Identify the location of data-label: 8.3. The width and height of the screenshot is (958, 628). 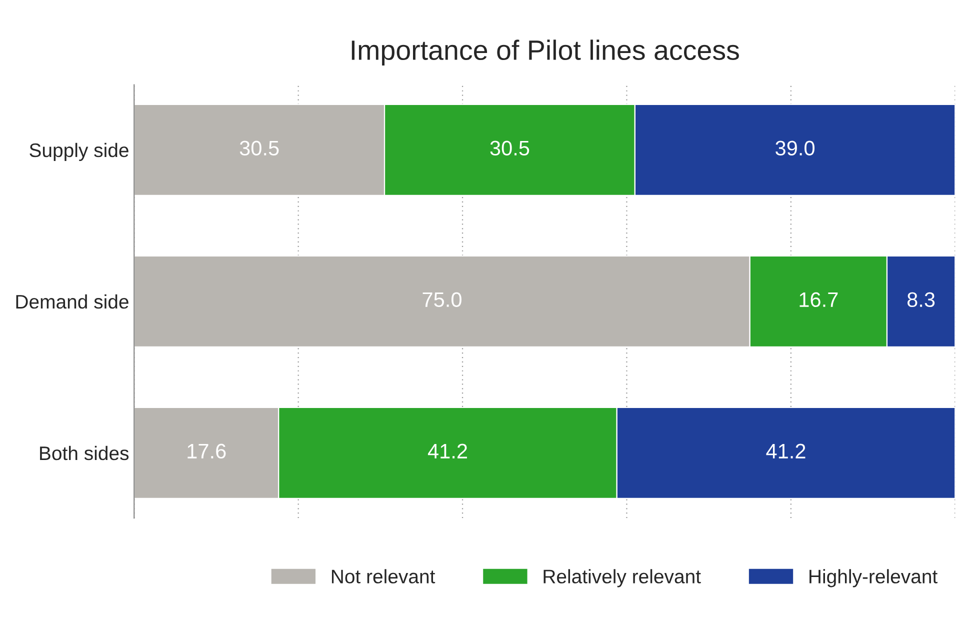
(921, 300).